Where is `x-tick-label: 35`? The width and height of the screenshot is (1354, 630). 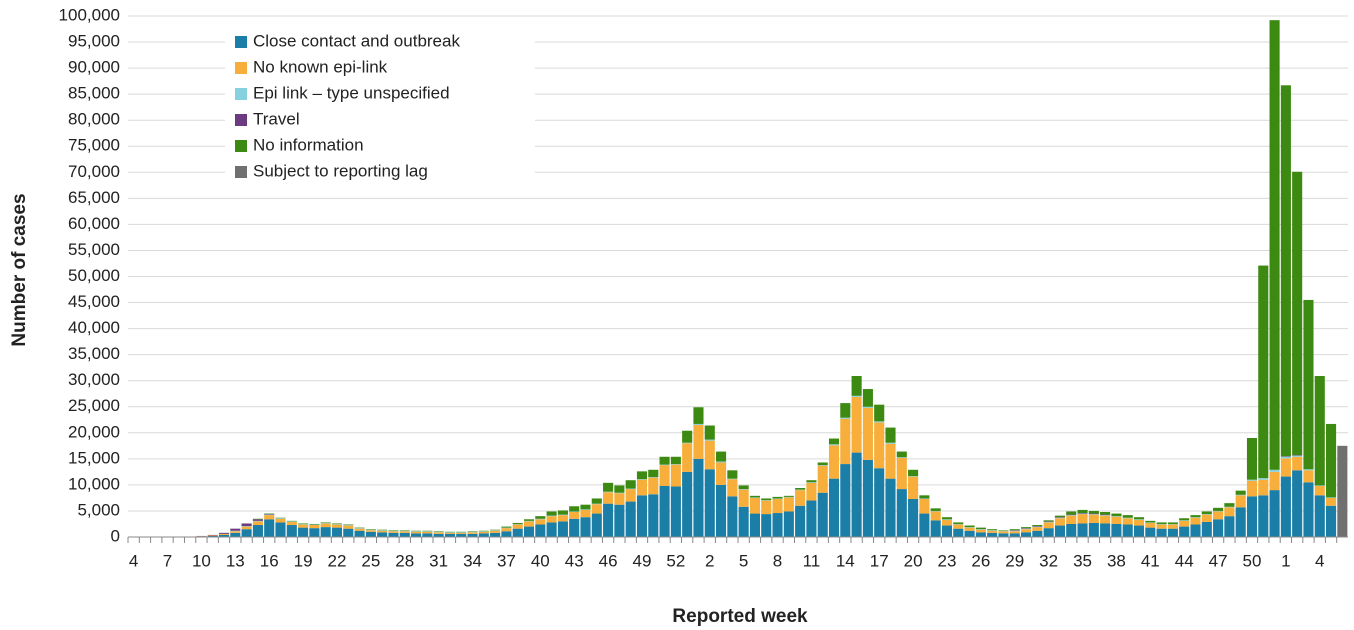 x-tick-label: 35 is located at coordinates (1082, 560).